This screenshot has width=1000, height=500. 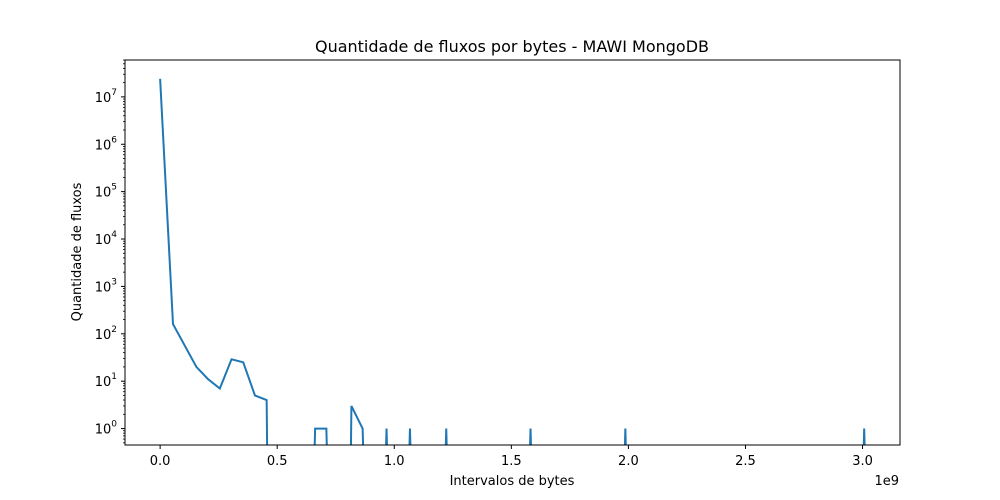 I want to click on y-tick-label: 10³, so click(x=106, y=286).